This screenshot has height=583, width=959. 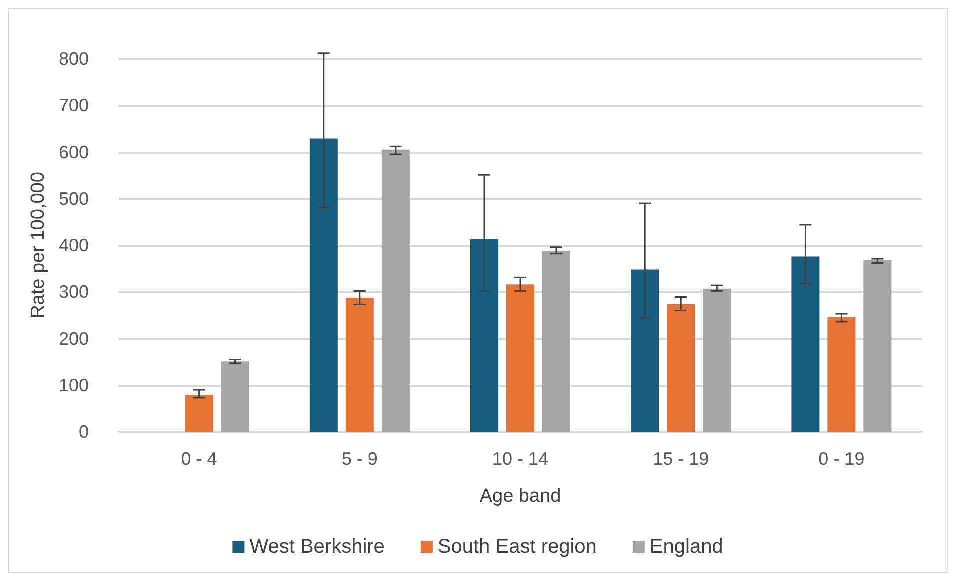 I want to click on y-tick-label: 0, so click(x=83, y=432).